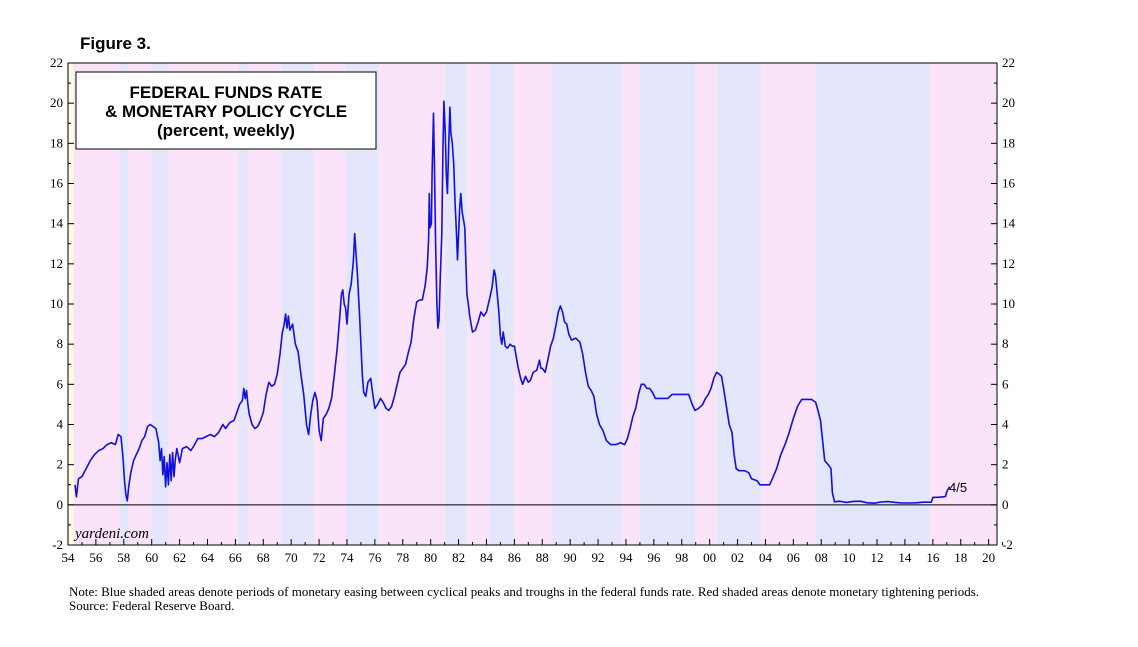  Describe the element at coordinates (905, 557) in the screenshot. I see `x-tick-label: 14` at that location.